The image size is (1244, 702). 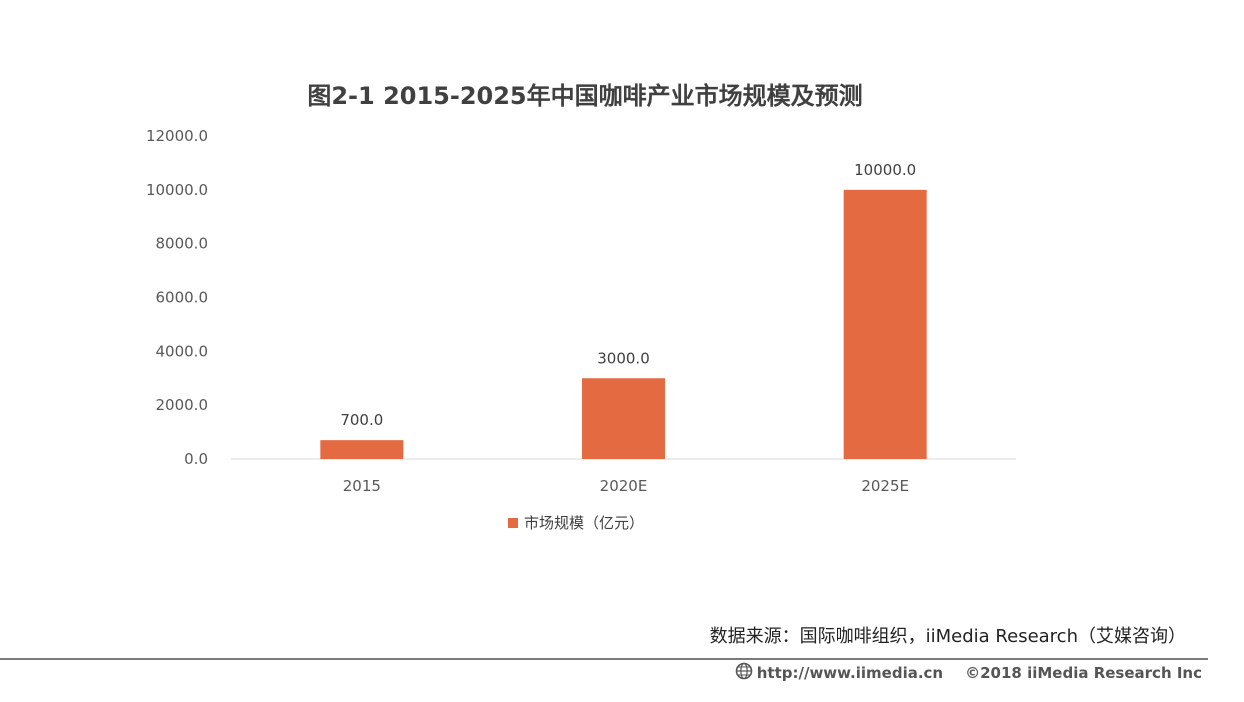 What do you see at coordinates (885, 170) in the screenshot?
I see `data-label: 10000.0` at bounding box center [885, 170].